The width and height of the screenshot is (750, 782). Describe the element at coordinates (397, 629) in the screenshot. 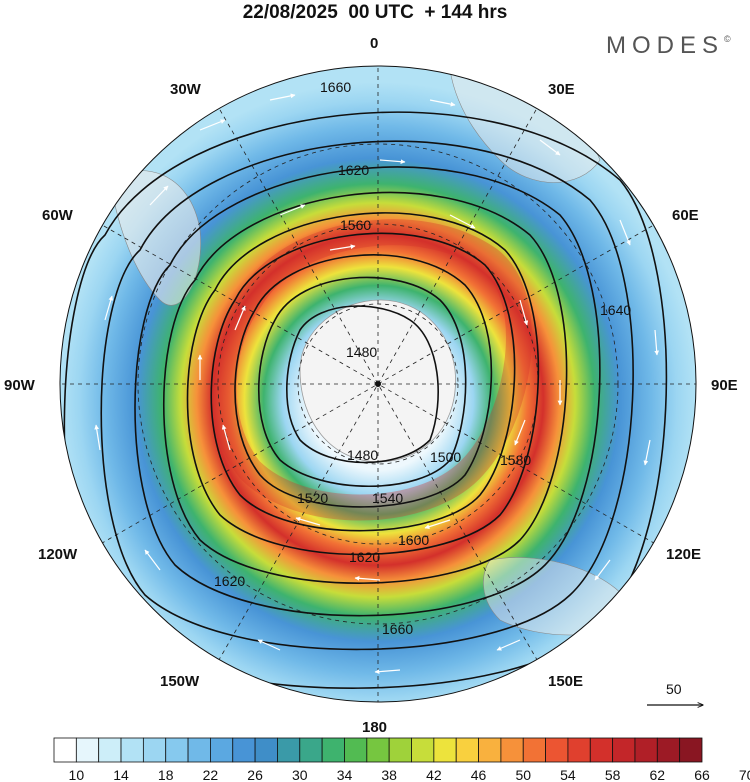

I see `contour-label-1660-b: 1660` at that location.